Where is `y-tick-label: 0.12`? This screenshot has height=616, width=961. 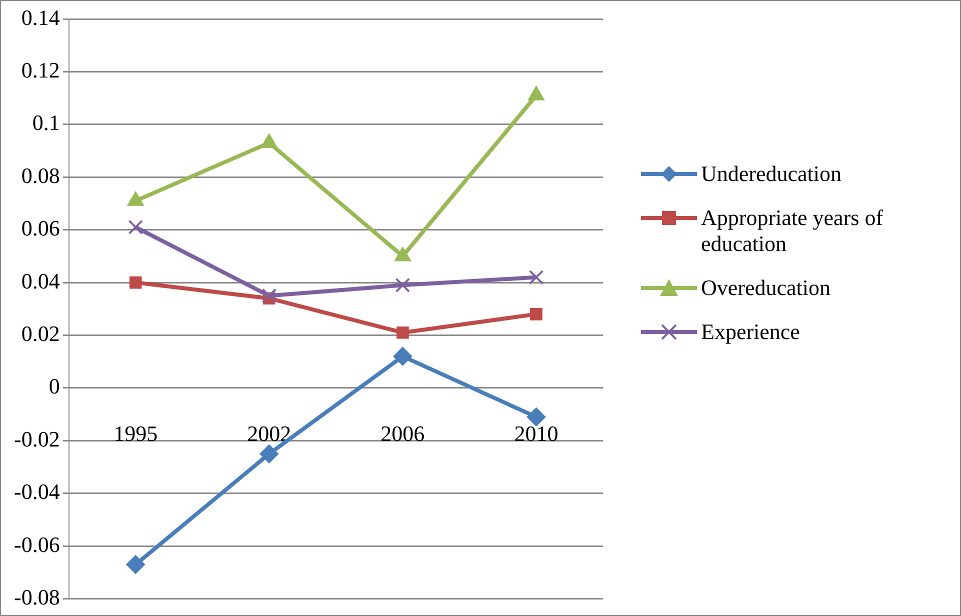 y-tick-label: 0.12 is located at coordinates (40, 69).